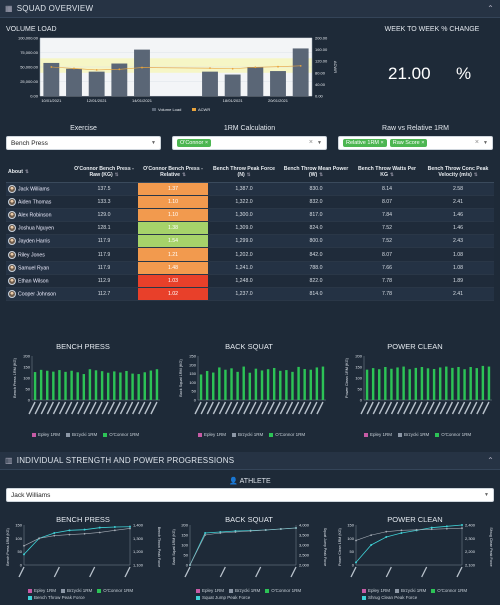 The width and height of the screenshot is (500, 605). What do you see at coordinates (250, 254) in the screenshot?
I see `table-row: Riley Jones 117.9 1.21 1,202.0 842.0 8.07 1.08` at bounding box center [250, 254].